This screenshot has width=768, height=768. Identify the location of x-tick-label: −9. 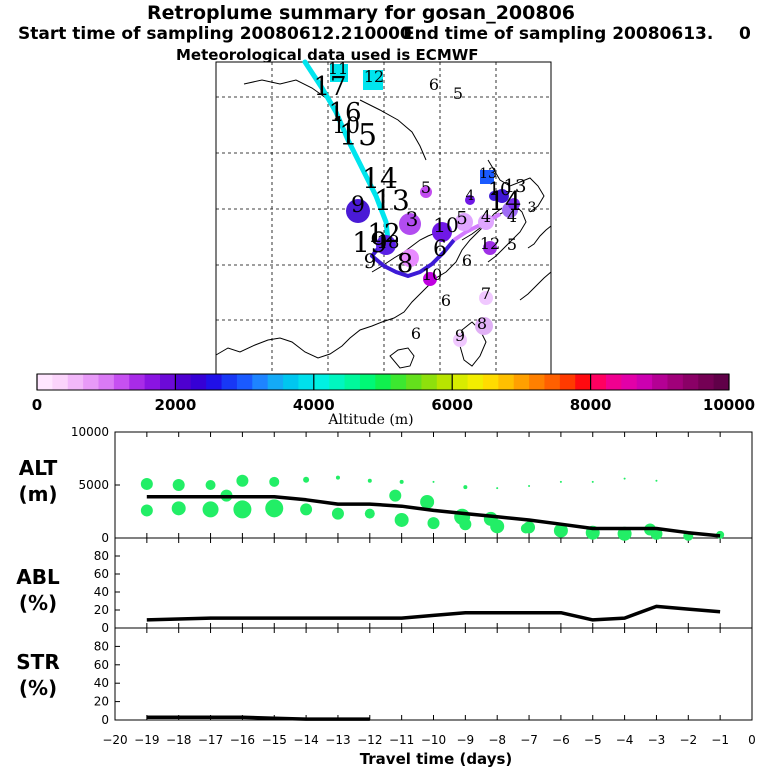
(465, 740).